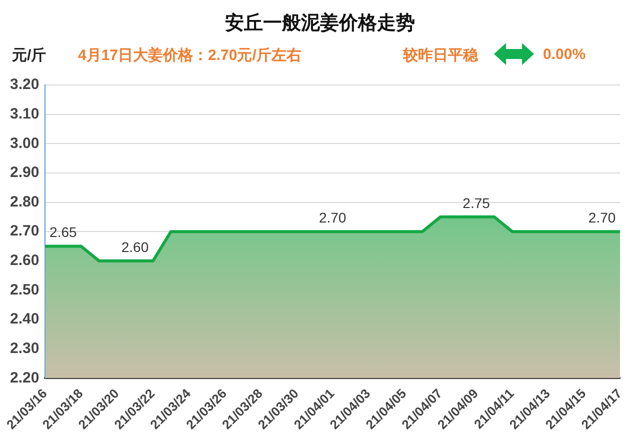 Image resolution: width=640 pixels, height=440 pixels. What do you see at coordinates (135, 246) in the screenshot?
I see `data-label: 2.60` at bounding box center [135, 246].